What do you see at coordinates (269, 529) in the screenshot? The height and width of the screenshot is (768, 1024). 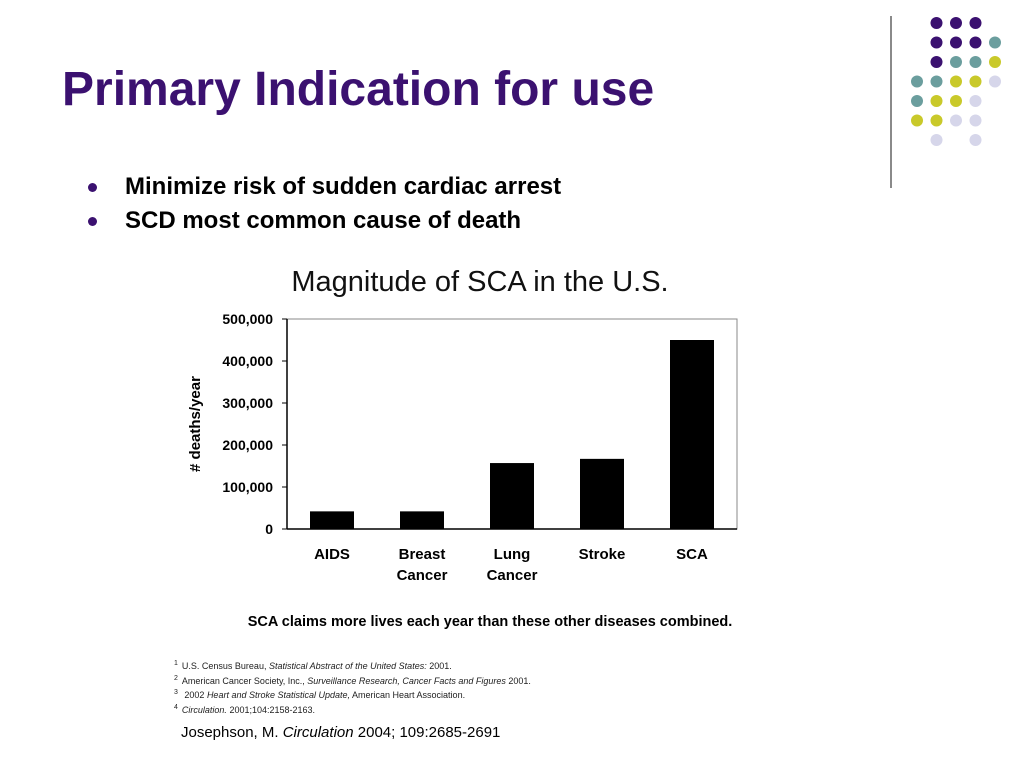 I see `y-tick-label: 0` at bounding box center [269, 529].